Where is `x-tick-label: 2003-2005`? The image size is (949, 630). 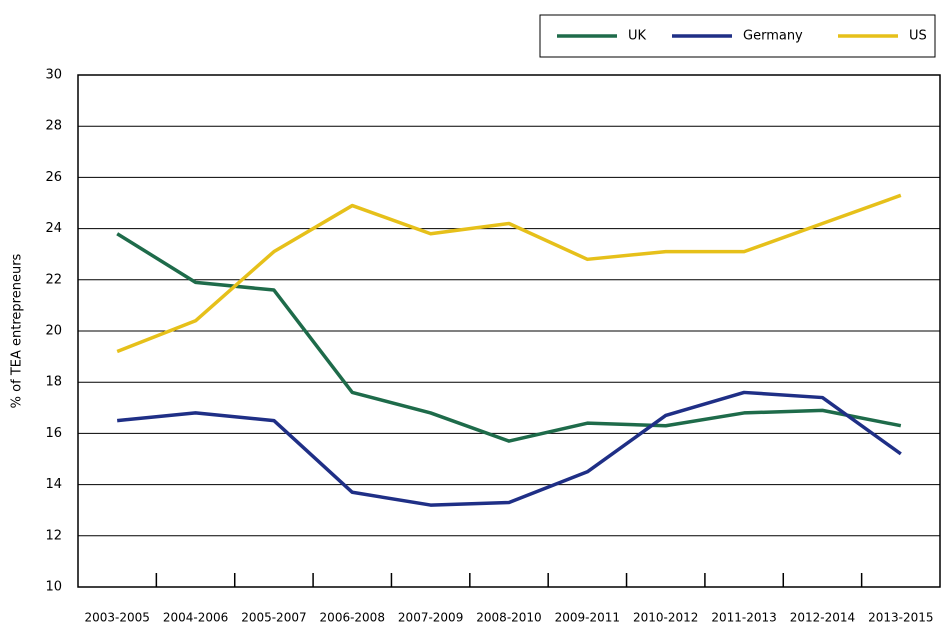
x-tick-label: 2003-2005 is located at coordinates (116, 618).